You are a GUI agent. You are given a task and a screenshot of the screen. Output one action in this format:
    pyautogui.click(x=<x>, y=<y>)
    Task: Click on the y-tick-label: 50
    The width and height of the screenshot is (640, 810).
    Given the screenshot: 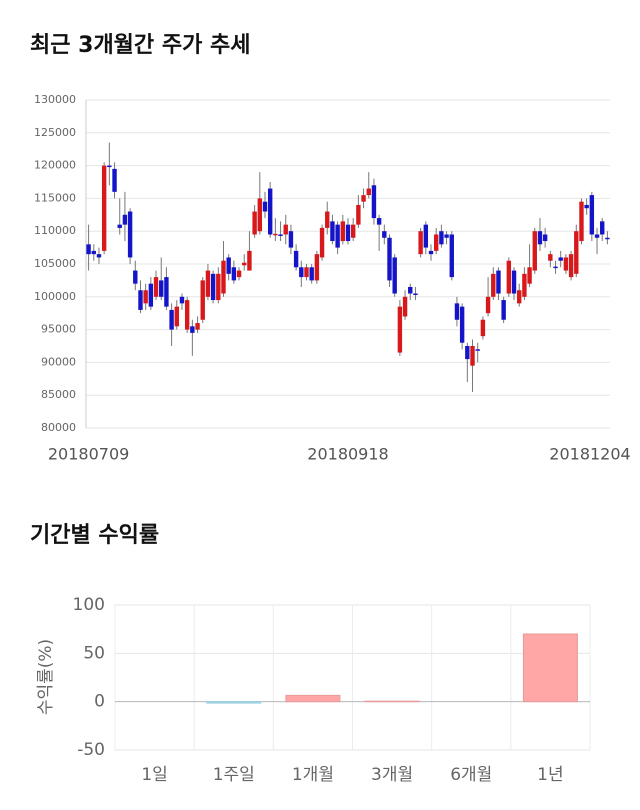 What is the action you would take?
    pyautogui.click(x=94, y=653)
    